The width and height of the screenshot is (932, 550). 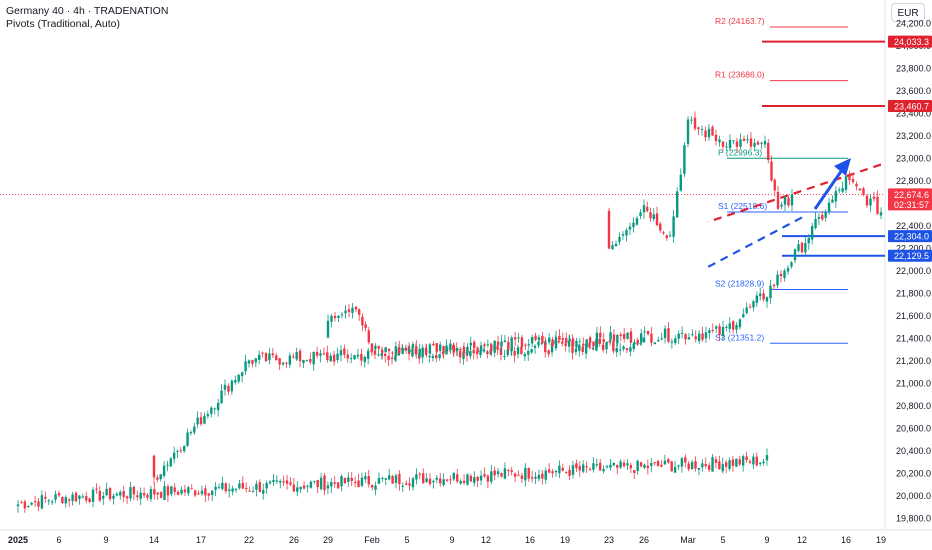 I want to click on x-tick-label: 5, so click(x=406, y=540).